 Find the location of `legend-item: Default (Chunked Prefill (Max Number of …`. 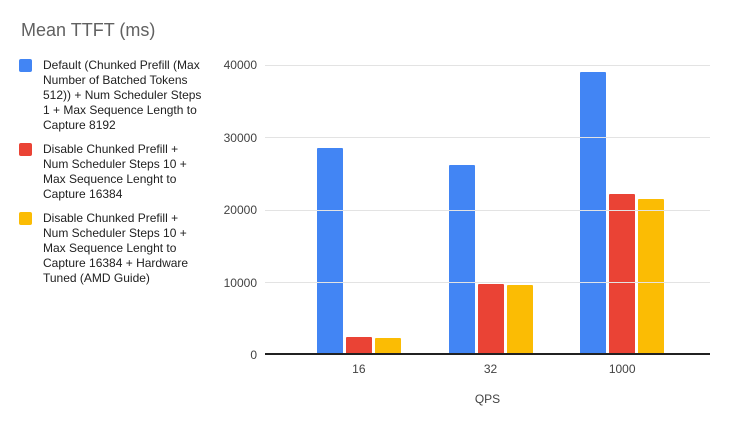

legend-item: Default (Chunked Prefill (Max Number of … is located at coordinates (129, 95).